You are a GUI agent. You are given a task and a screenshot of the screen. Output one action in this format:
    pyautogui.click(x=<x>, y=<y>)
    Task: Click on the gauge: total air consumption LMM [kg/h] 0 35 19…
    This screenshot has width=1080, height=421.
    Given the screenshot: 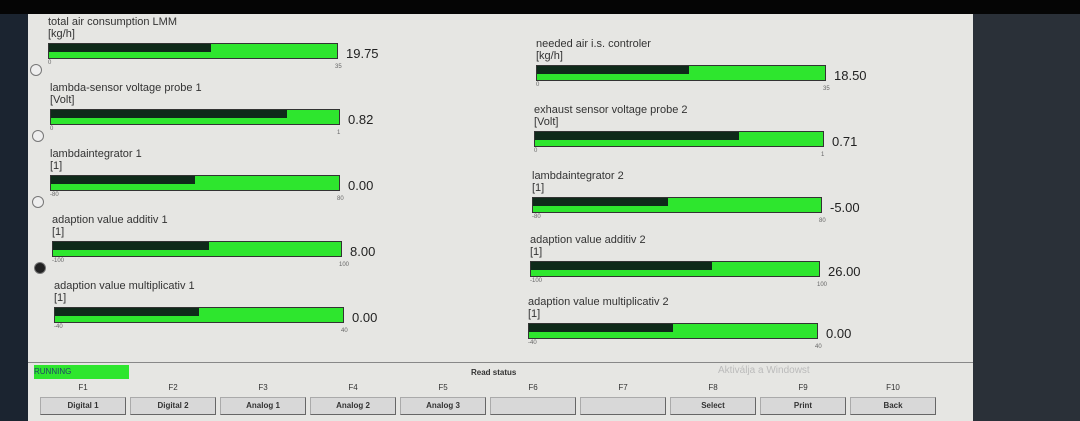 What is the action you would take?
    pyautogui.click(x=229, y=47)
    